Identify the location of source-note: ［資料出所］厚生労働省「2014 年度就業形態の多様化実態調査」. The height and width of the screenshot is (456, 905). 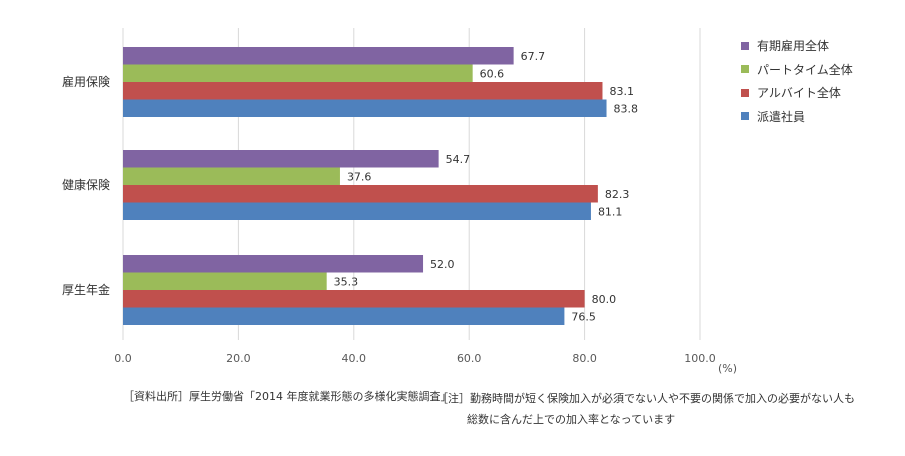
(287, 396).